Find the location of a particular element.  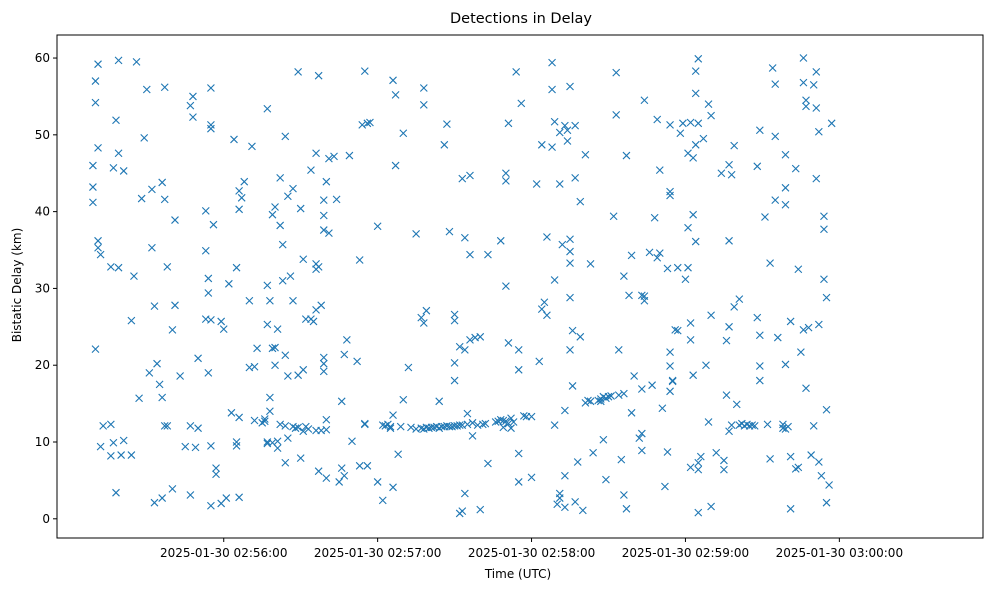

y-tick-label: 20 is located at coordinates (42, 365).